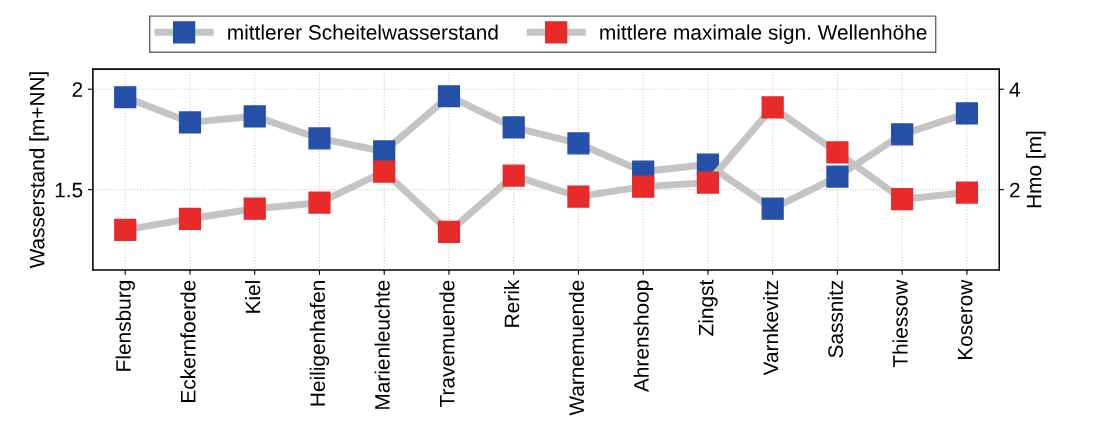 The image size is (1119, 432). What do you see at coordinates (363, 32) in the screenshot?
I see `legend-label: mittlerer Scheitelwasserstand` at bounding box center [363, 32].